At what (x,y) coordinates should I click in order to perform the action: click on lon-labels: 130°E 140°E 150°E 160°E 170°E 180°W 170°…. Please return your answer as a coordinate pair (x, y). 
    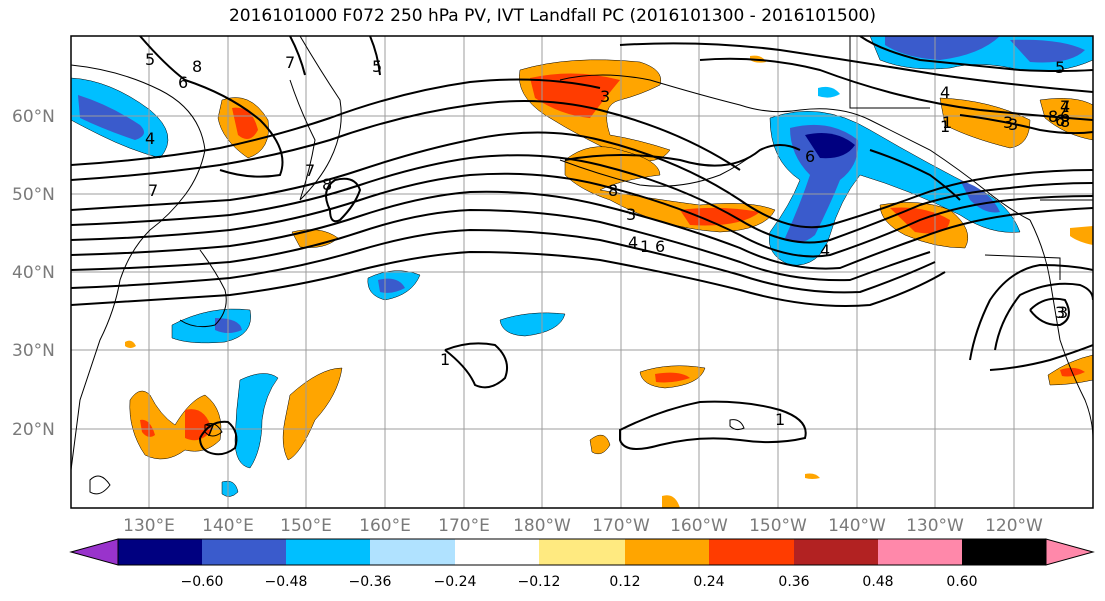
    Looking at the image, I should click on (583, 526).